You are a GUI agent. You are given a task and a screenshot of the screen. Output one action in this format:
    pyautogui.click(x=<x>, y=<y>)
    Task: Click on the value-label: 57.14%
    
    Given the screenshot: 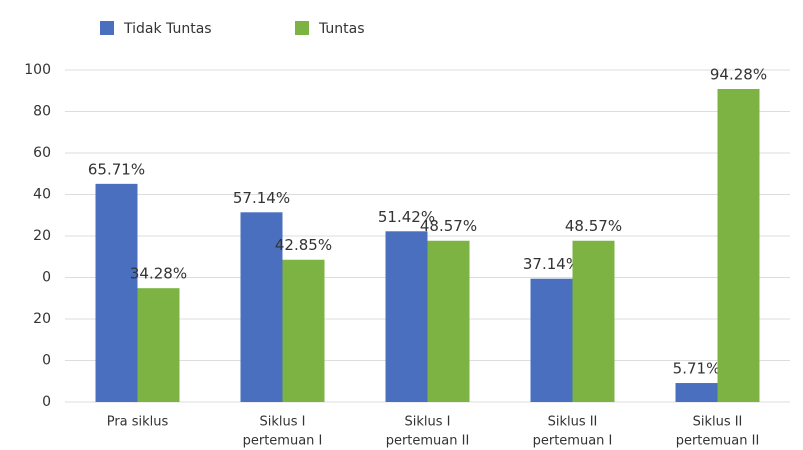 What is the action you would take?
    pyautogui.click(x=261, y=198)
    